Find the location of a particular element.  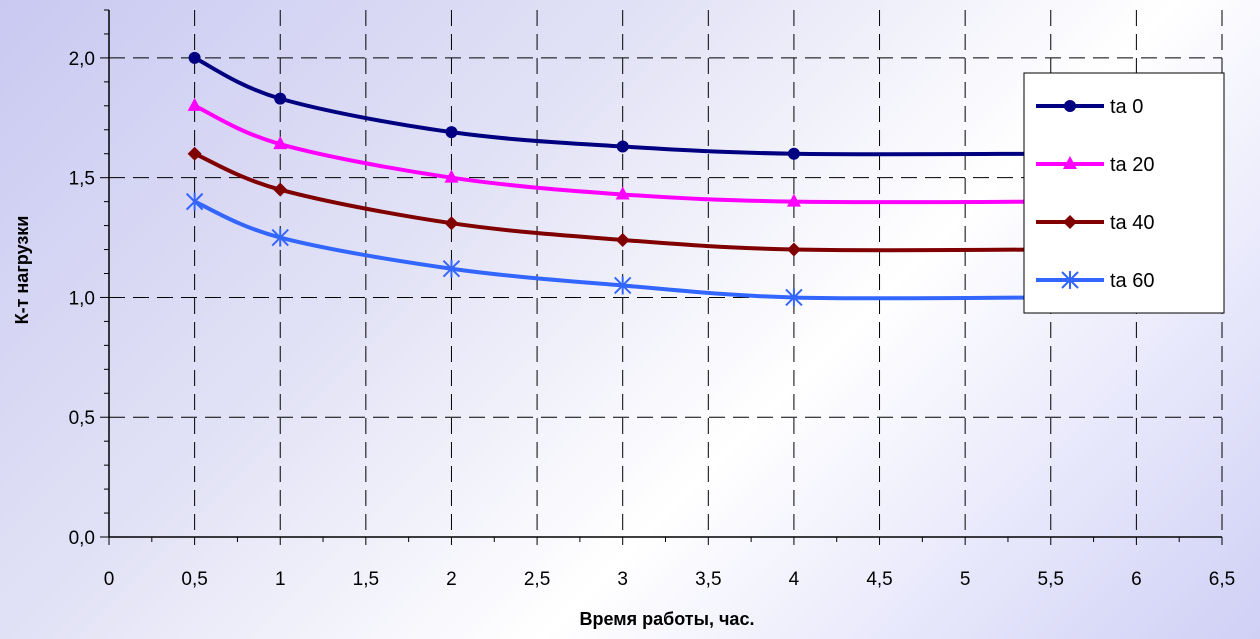

legend-label: ta 0 is located at coordinates (1126, 107).